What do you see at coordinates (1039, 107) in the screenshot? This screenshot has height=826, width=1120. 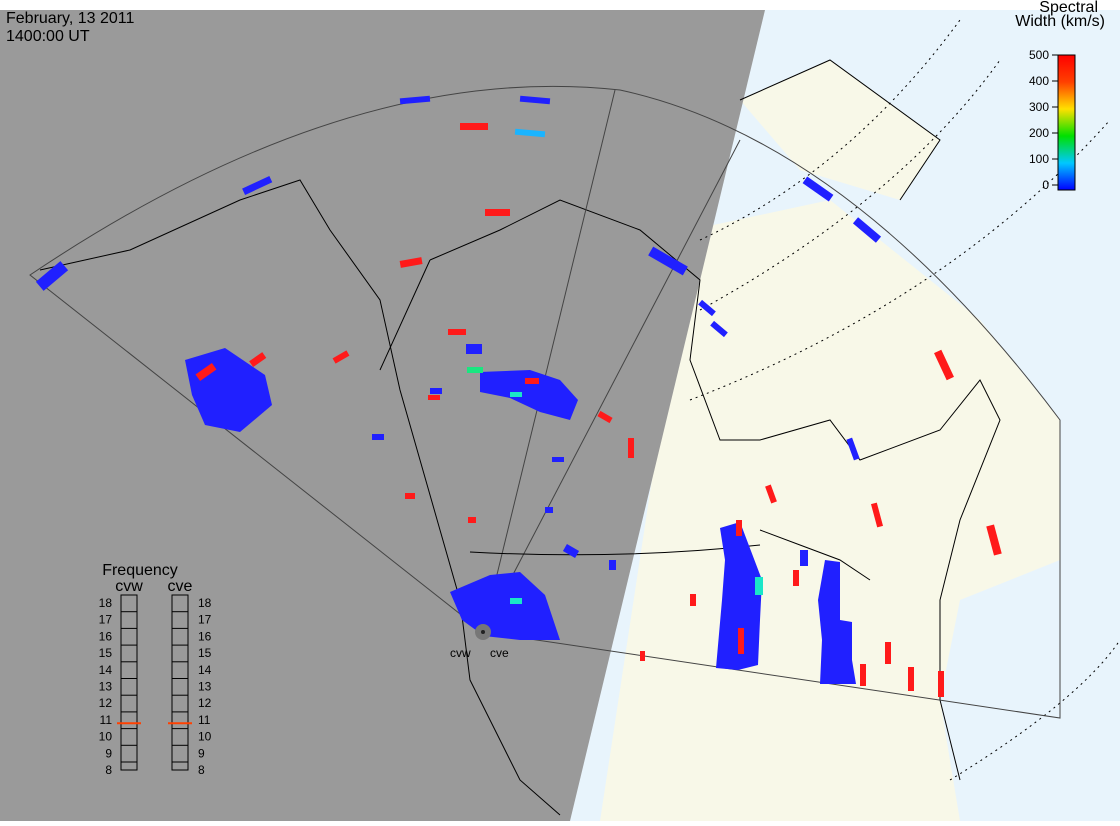 I see `colorbar-tick-label: 300` at bounding box center [1039, 107].